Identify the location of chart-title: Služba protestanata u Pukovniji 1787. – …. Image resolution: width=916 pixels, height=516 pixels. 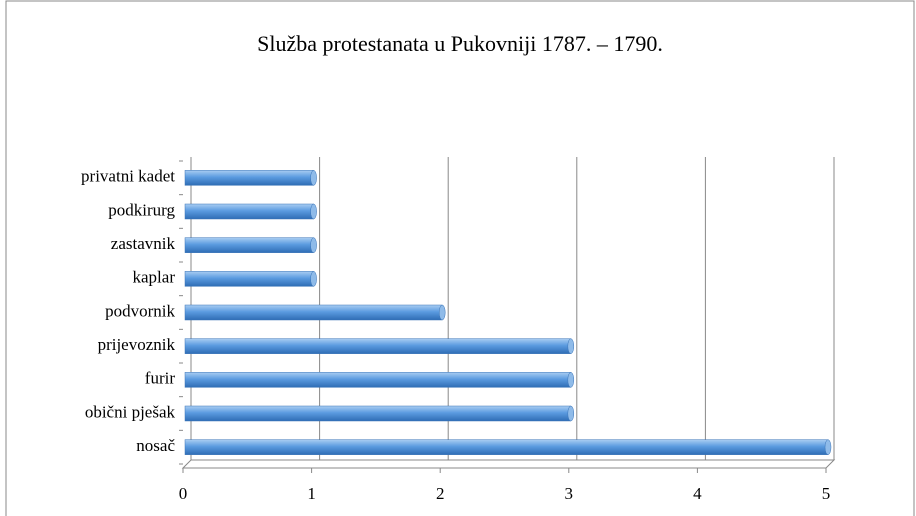
(460, 43).